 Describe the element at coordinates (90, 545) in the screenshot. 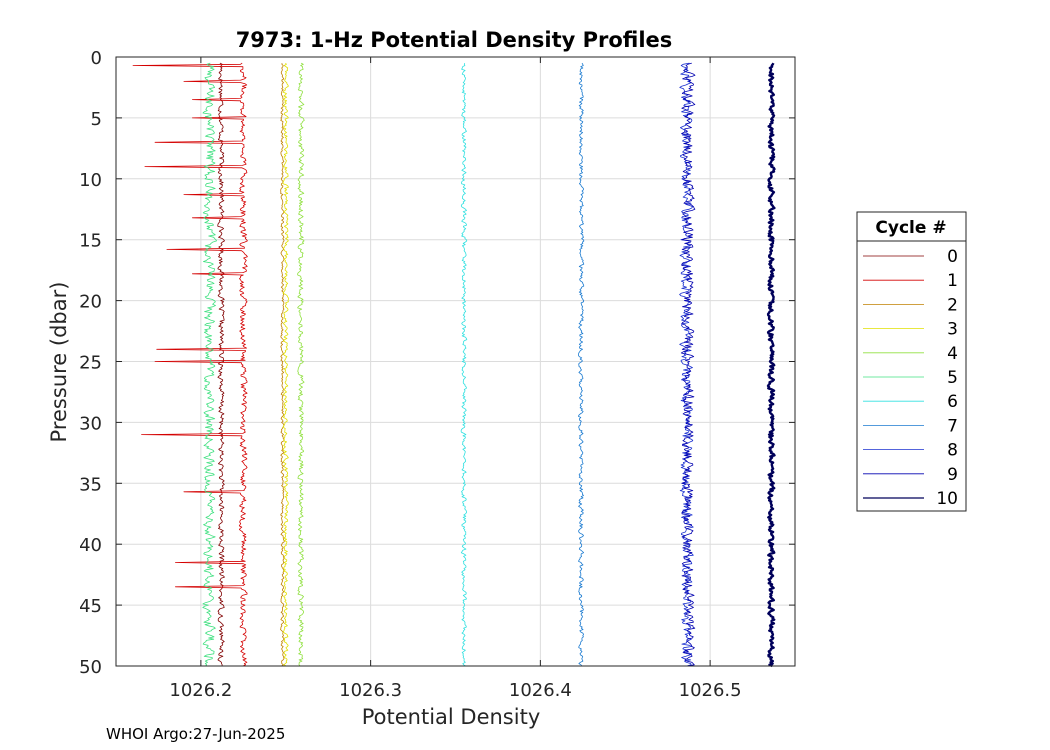

I see `y-tick-label: 40` at that location.